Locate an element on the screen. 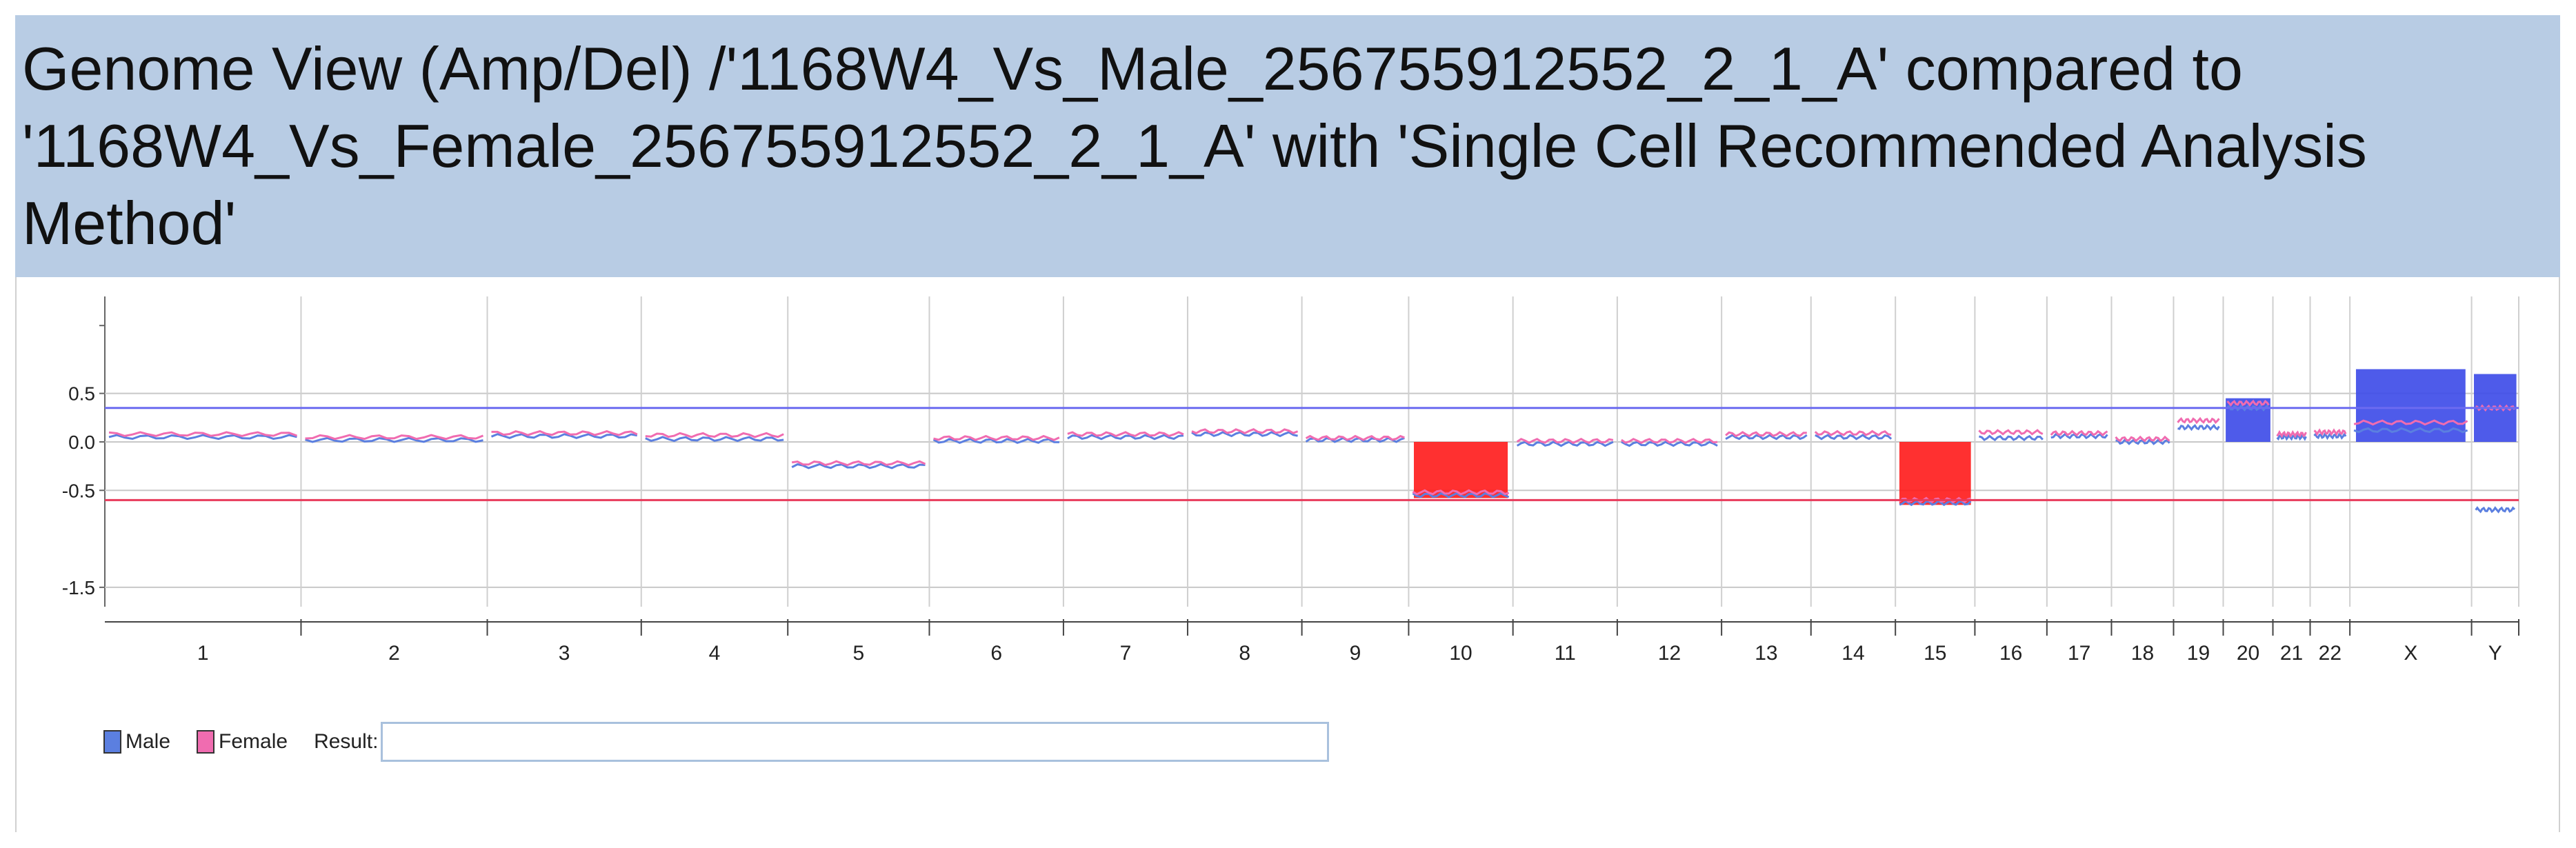 This screenshot has height=848, width=2576. x-tick-label: 9 is located at coordinates (1355, 653).